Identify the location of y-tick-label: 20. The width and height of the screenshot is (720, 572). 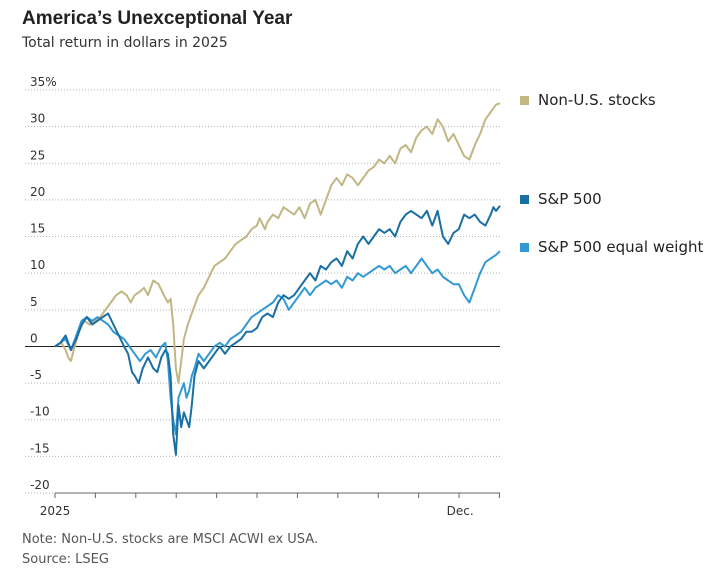
(37, 192).